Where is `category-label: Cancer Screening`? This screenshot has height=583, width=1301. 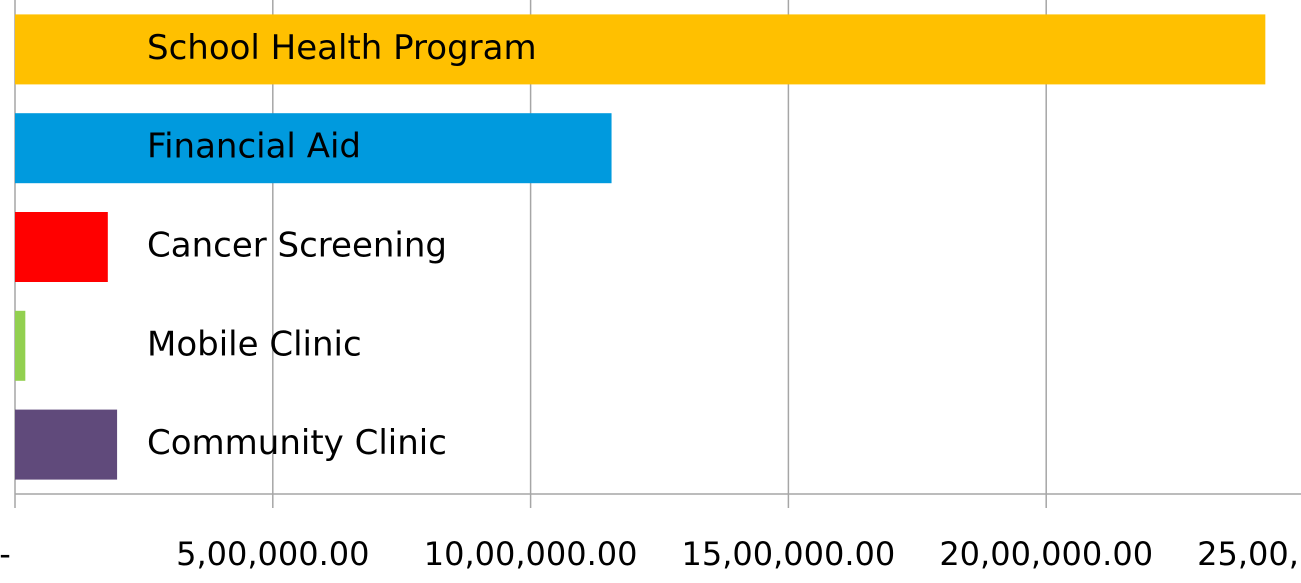 category-label: Cancer Screening is located at coordinates (297, 246).